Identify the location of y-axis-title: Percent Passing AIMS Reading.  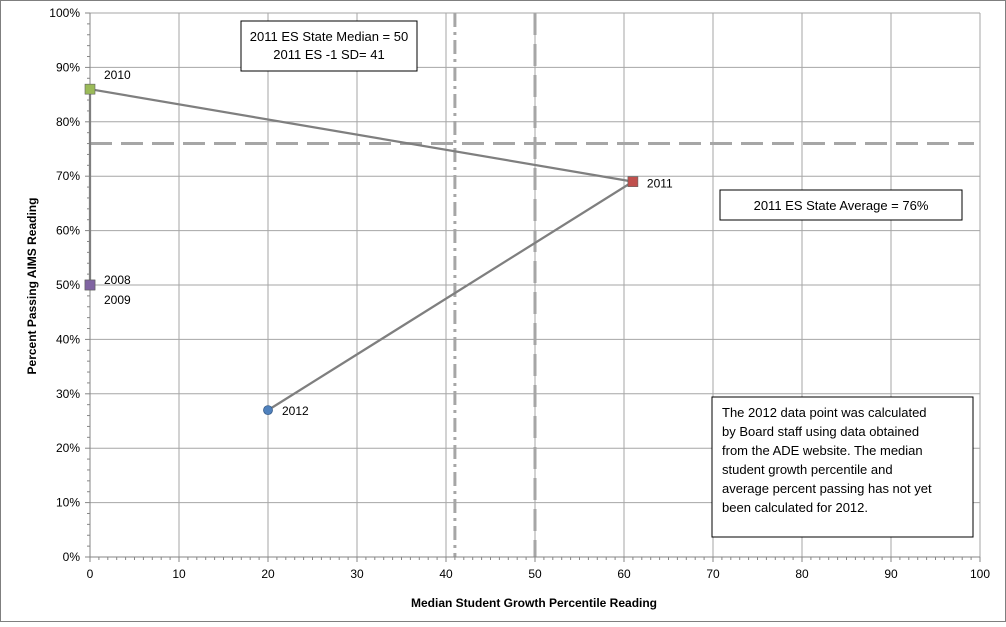
(32, 286).